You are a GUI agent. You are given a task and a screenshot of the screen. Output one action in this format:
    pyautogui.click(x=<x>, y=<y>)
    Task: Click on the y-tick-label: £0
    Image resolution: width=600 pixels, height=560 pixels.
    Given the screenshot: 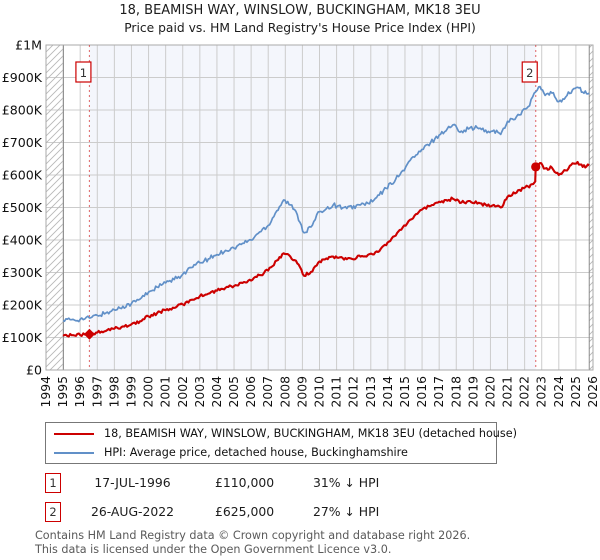 What is the action you would take?
    pyautogui.click(x=34, y=370)
    